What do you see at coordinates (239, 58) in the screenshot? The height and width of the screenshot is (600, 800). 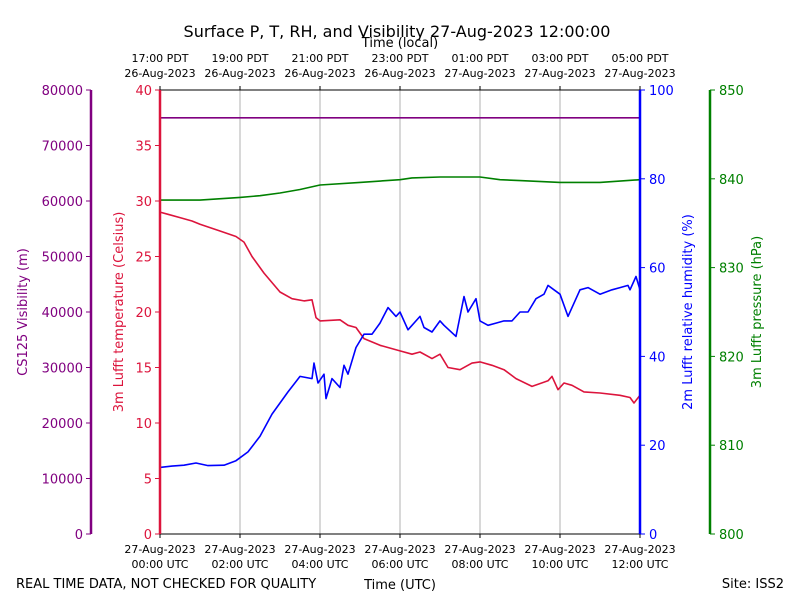 I see `top-tick-label: 19:00 PDT` at bounding box center [239, 58].